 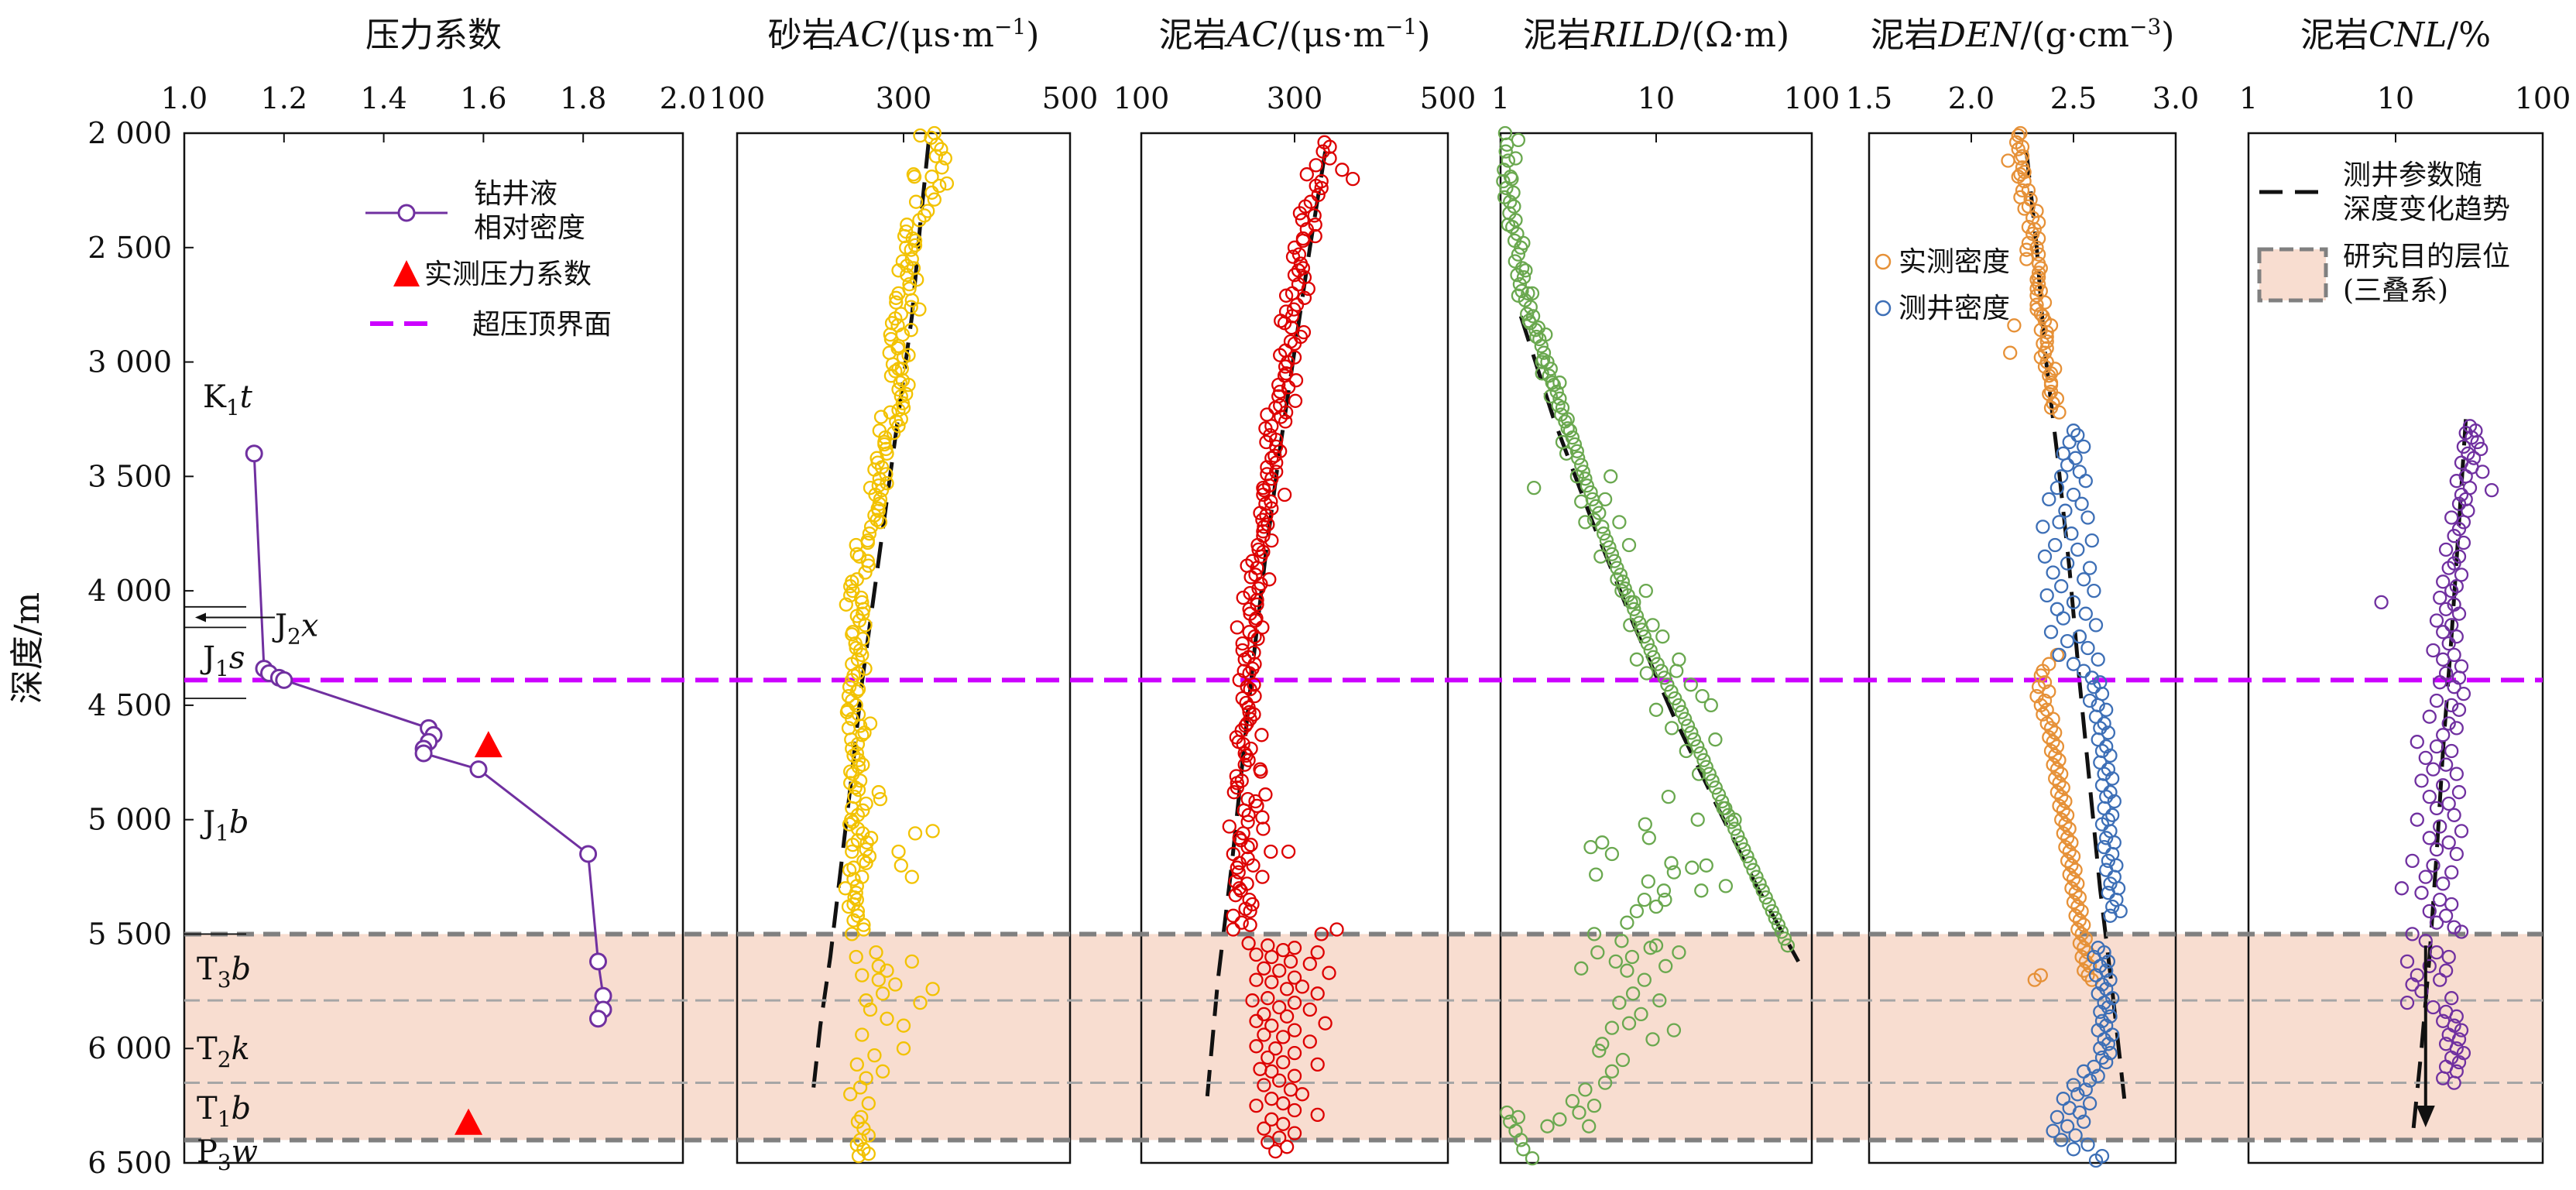 What do you see at coordinates (295, 628) in the screenshot?
I see `strata-label-j2x: J2x` at bounding box center [295, 628].